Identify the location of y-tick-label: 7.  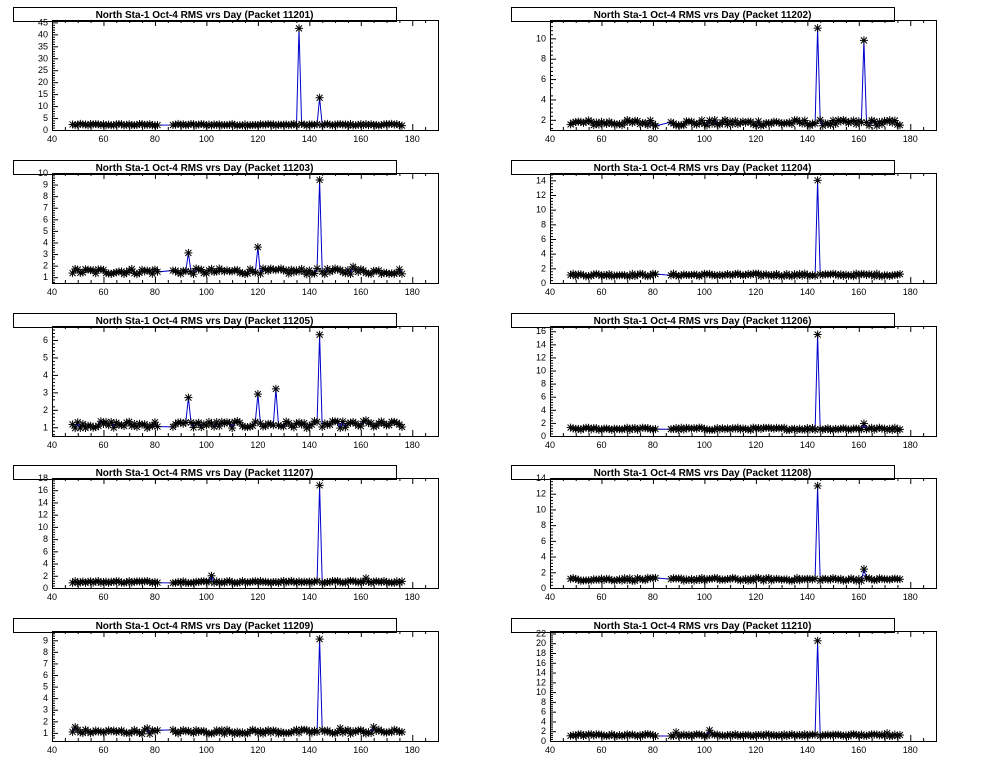
(45, 208).